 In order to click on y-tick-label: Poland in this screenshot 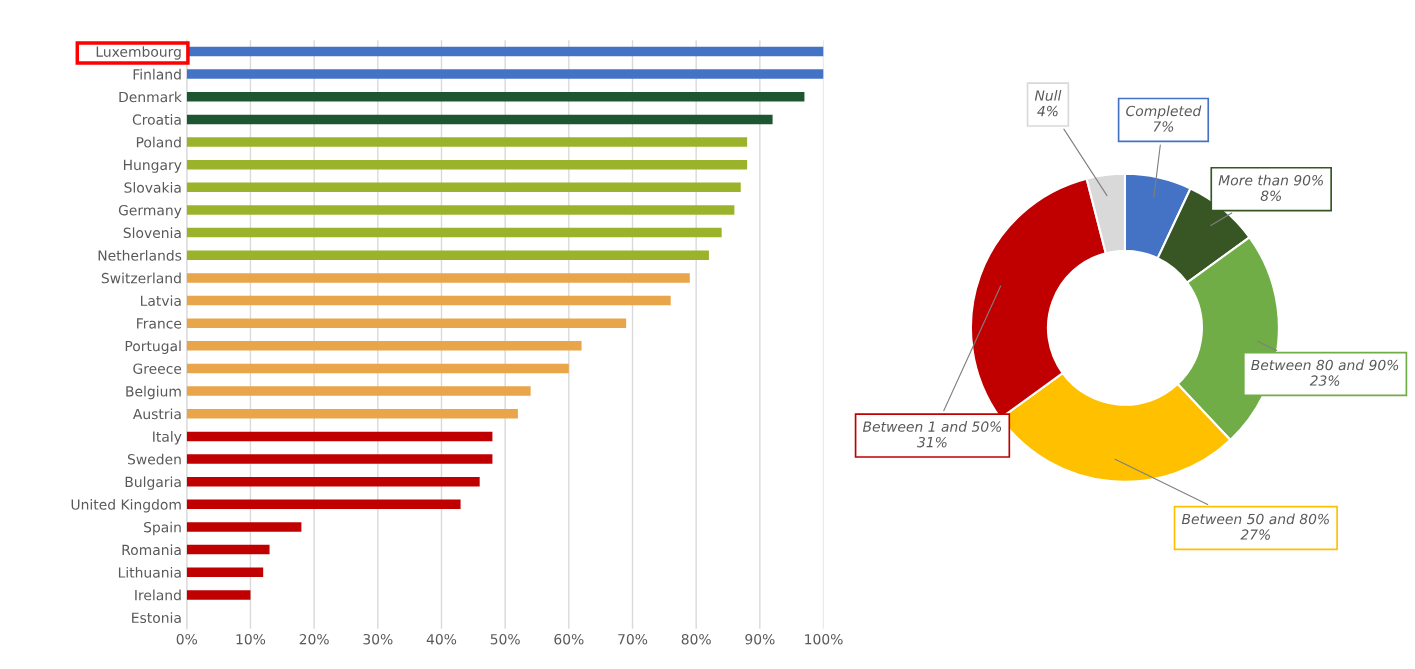, I will do `click(158, 142)`.